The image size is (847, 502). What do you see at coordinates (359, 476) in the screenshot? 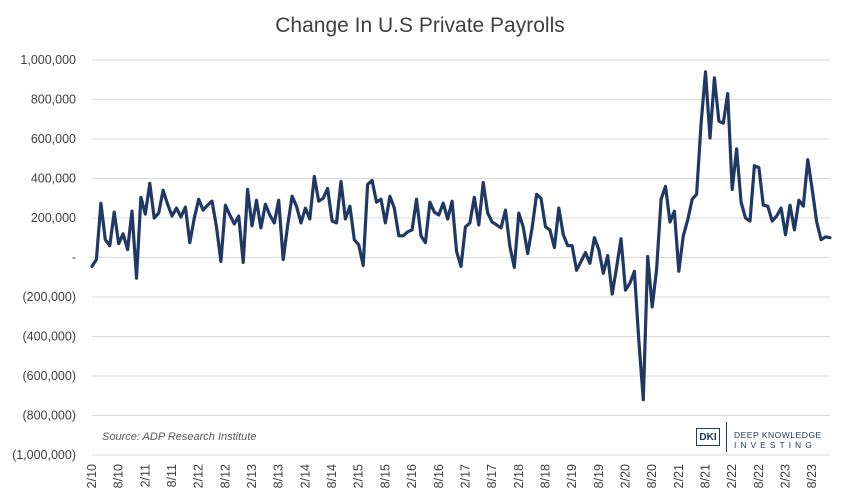
I see `x-tick-label: 2/15` at bounding box center [359, 476].